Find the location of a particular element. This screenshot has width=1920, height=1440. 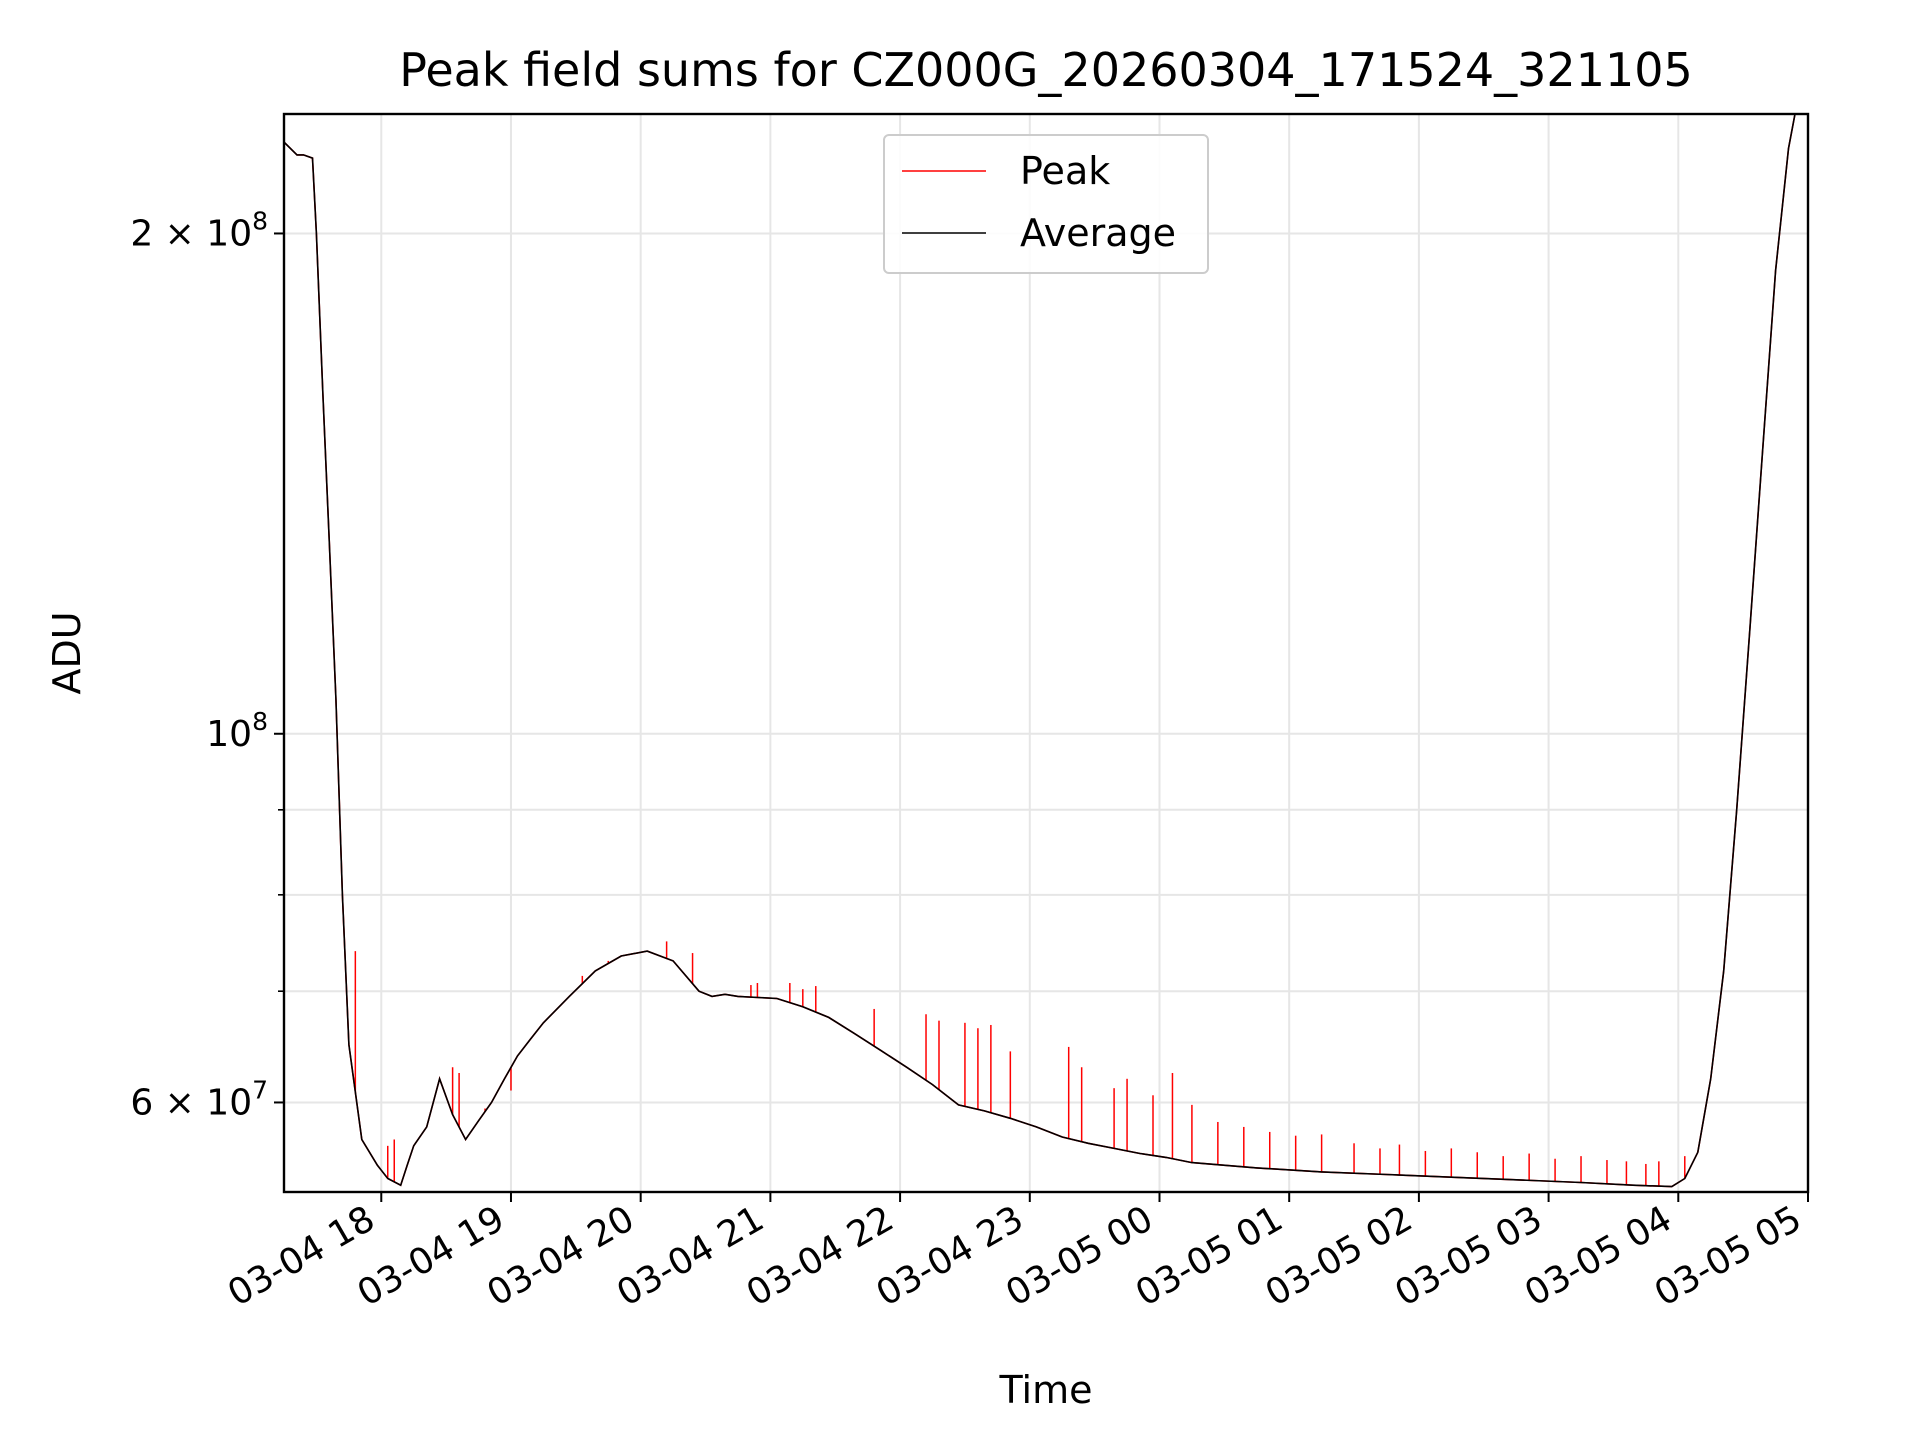

x-axis-label: Time is located at coordinates (1046, 1390).